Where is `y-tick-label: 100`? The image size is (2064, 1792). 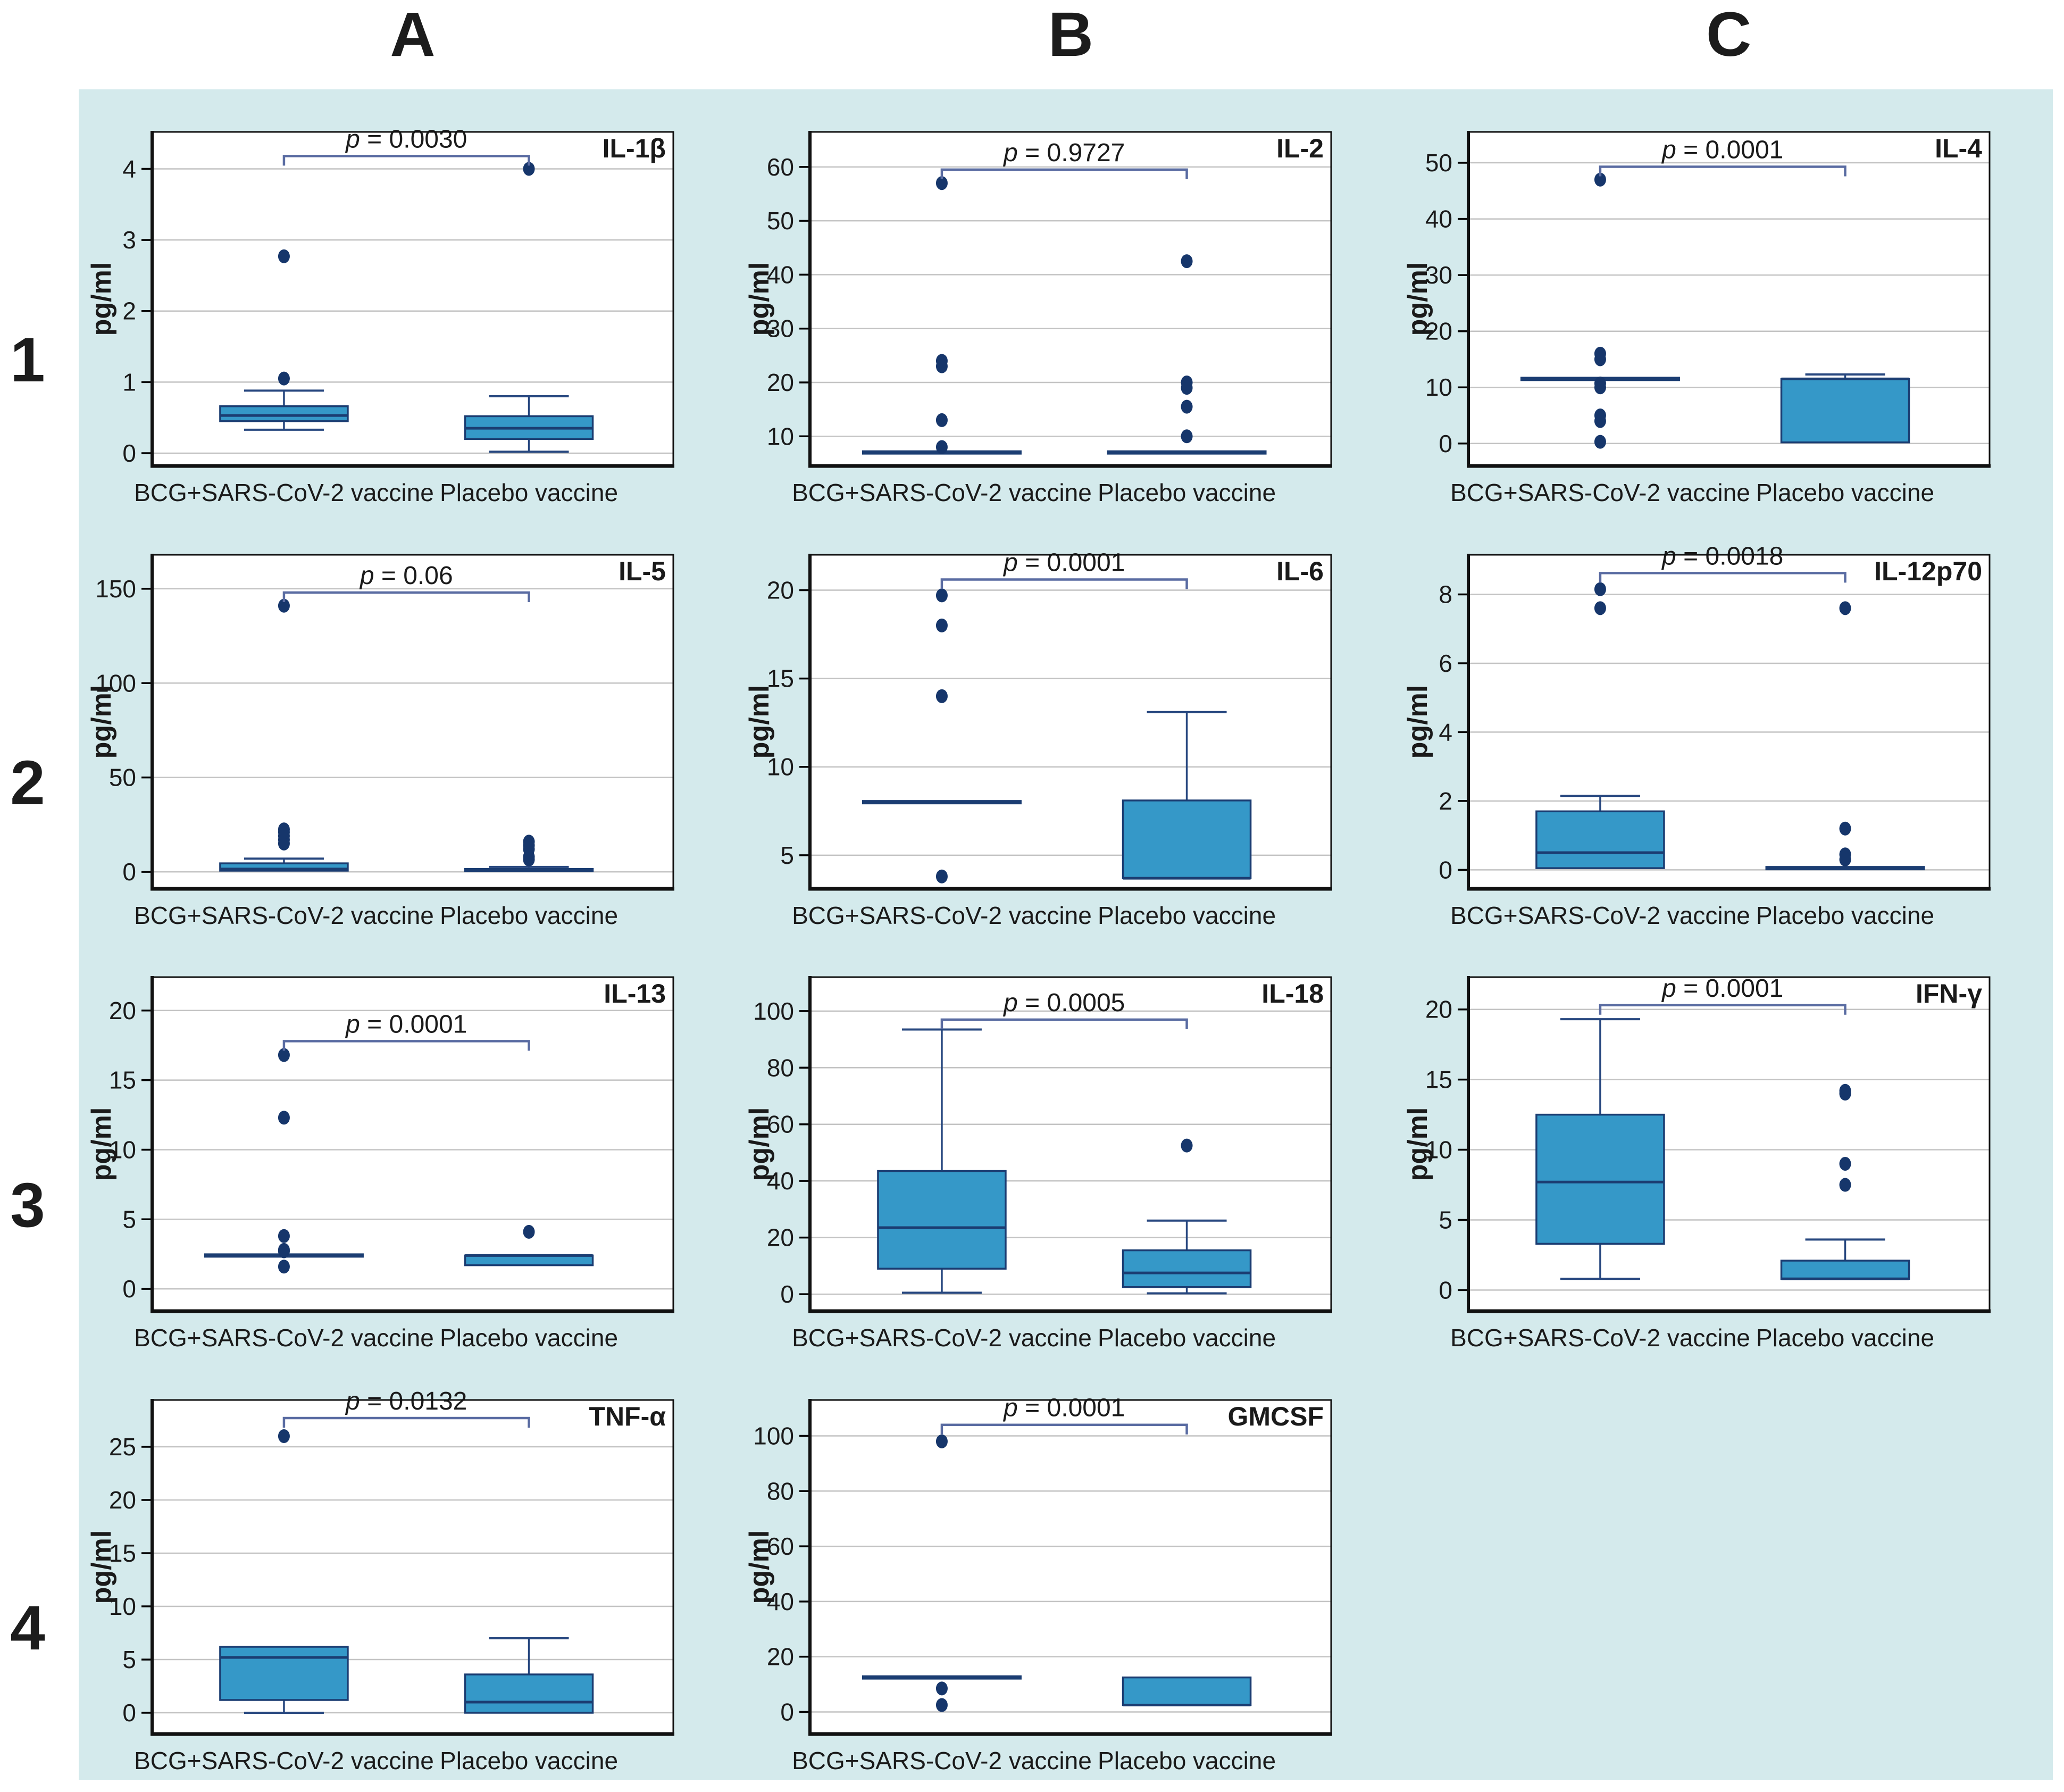 y-tick-label: 100 is located at coordinates (774, 1011).